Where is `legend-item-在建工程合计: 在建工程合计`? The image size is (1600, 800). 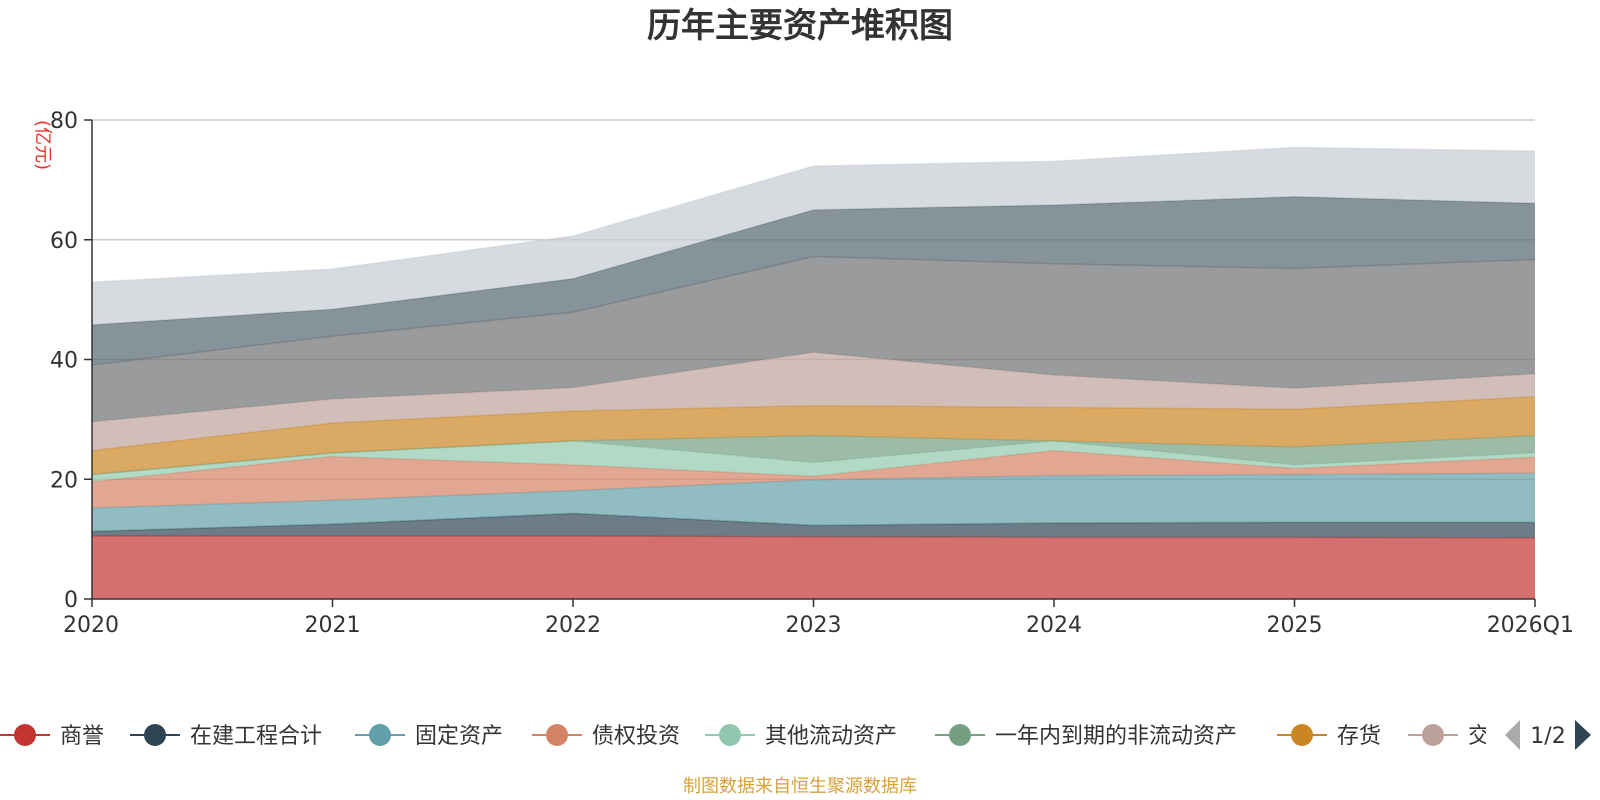
legend-item-在建工程合计: 在建工程合计 is located at coordinates (226, 736).